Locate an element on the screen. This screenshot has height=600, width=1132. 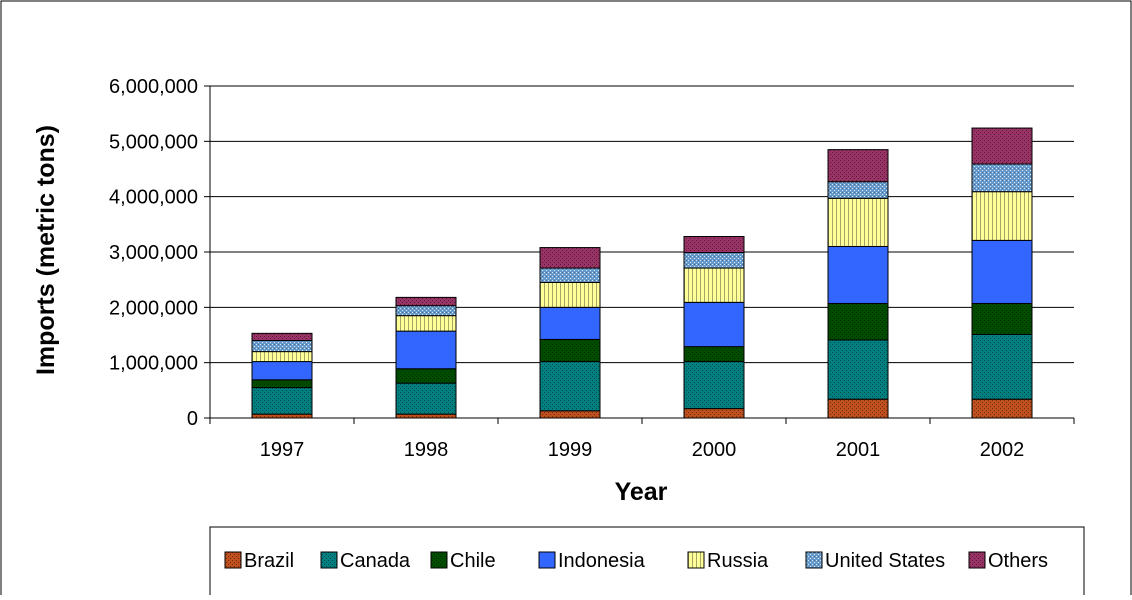
bar-segment-chile-2000 is located at coordinates (714, 354).